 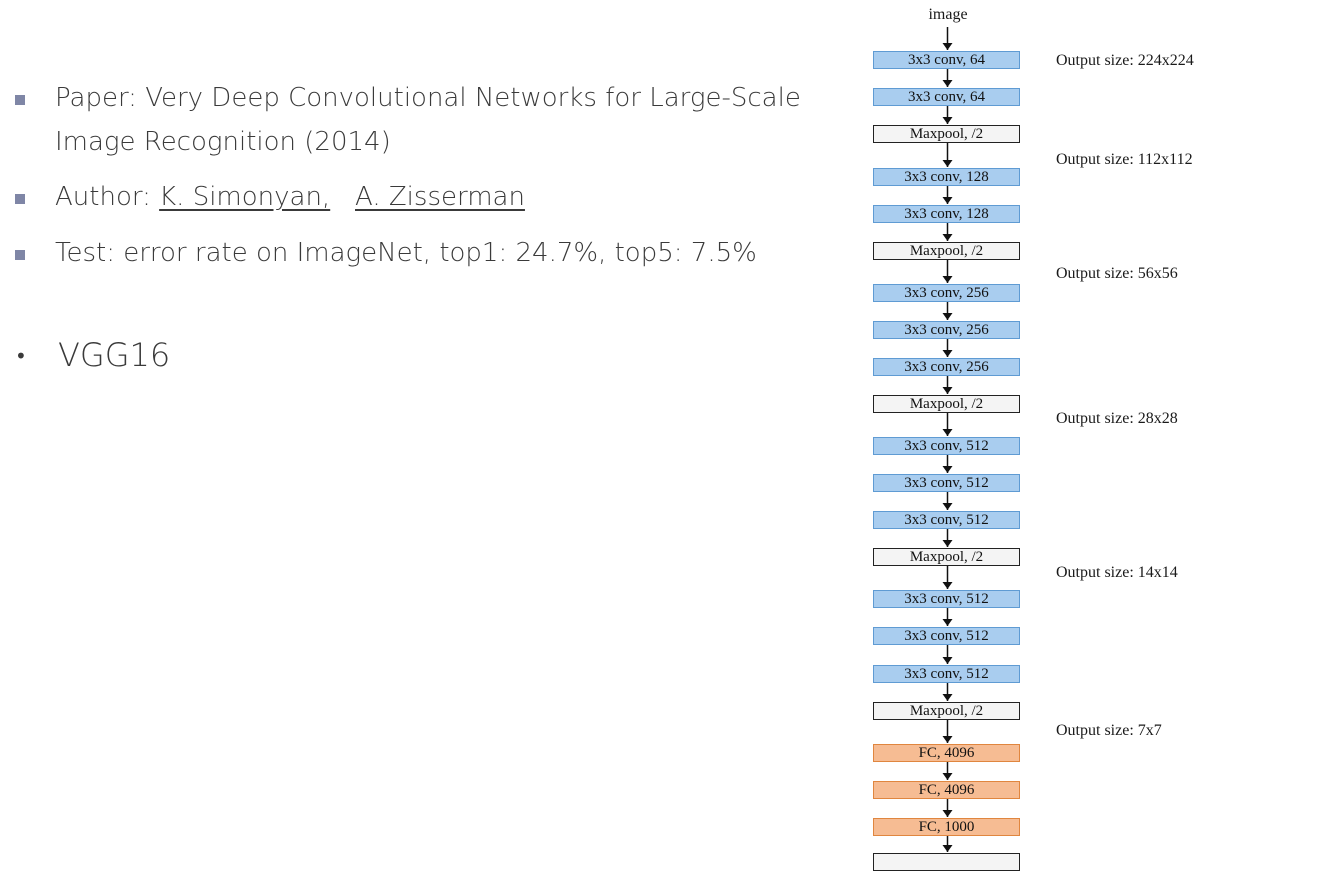 I want to click on section-title: VGG16, so click(x=114, y=355).